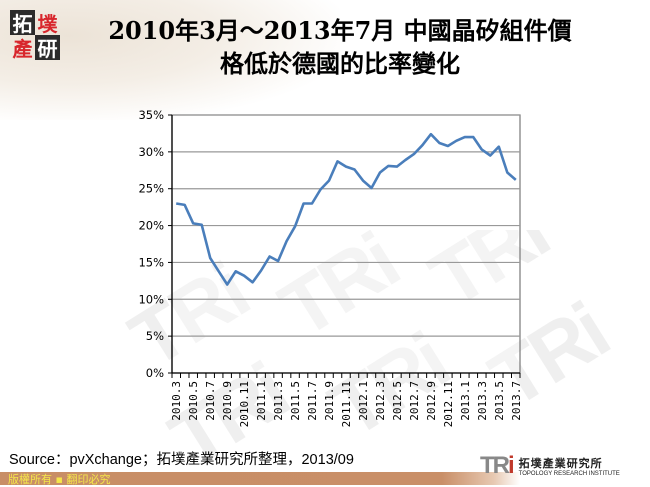 The width and height of the screenshot is (650, 487). What do you see at coordinates (244, 404) in the screenshot?
I see `x-tick-label: 2010.11` at bounding box center [244, 404].